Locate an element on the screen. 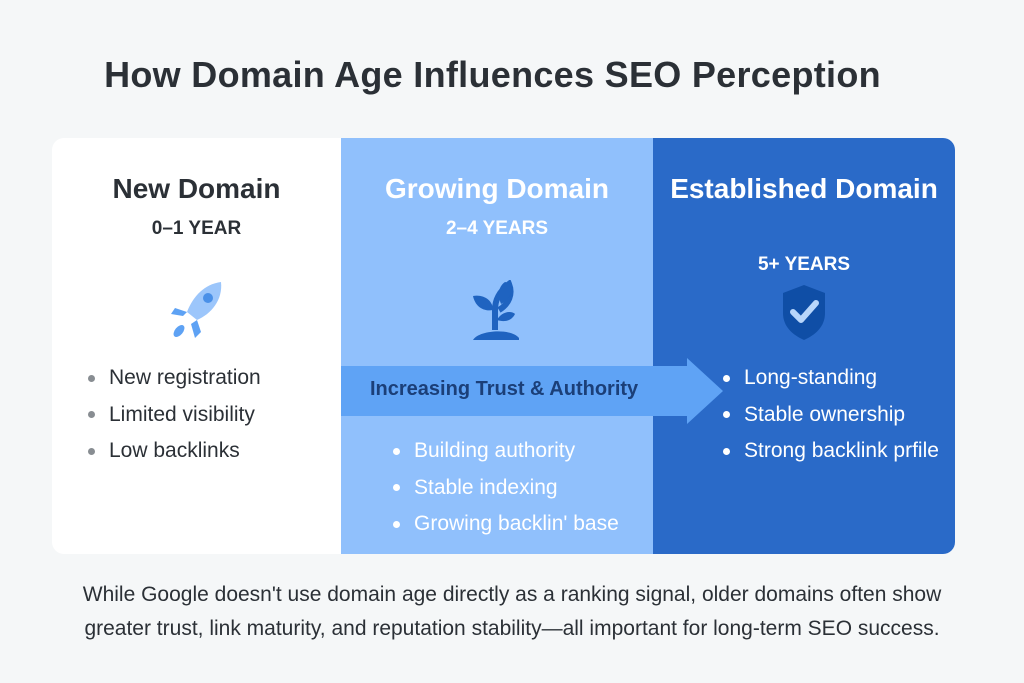 The width and height of the screenshot is (1024, 683). column-heading: Growing Domain is located at coordinates (497, 188).